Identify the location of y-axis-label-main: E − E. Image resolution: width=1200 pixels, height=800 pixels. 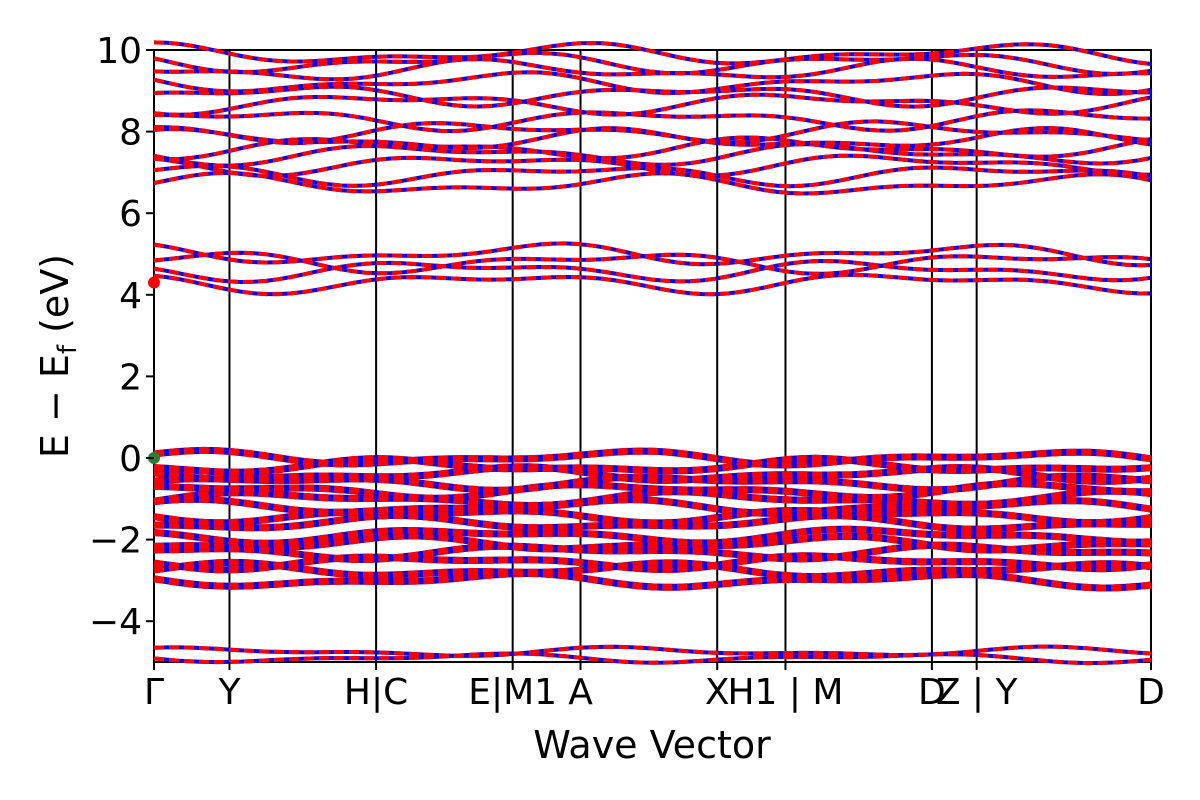
(55, 406).